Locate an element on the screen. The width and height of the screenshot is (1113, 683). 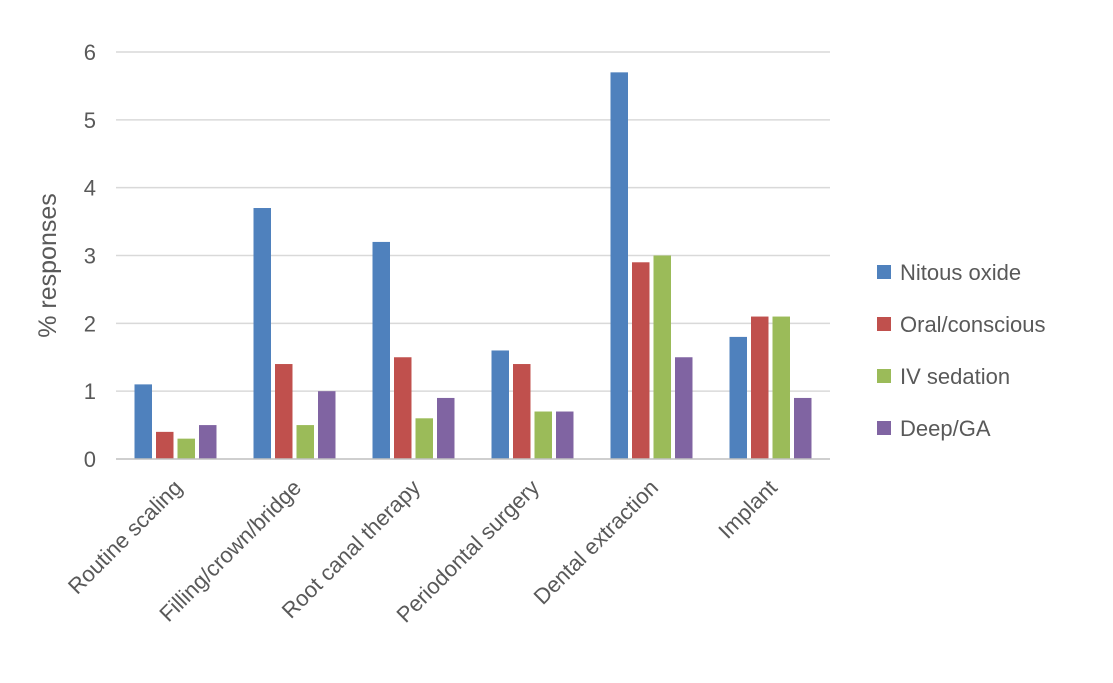
y-tick-label: 3 is located at coordinates (90, 256).